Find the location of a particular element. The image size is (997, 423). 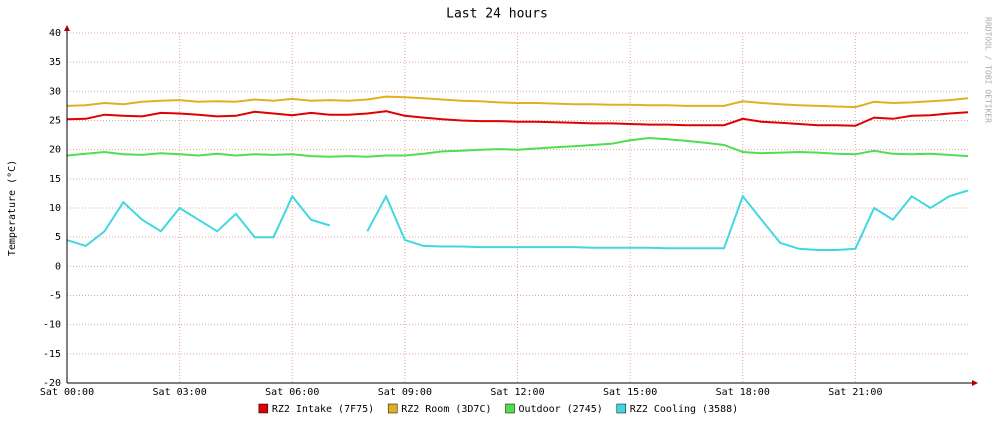

y-tick-label: 20 is located at coordinates (55, 150).